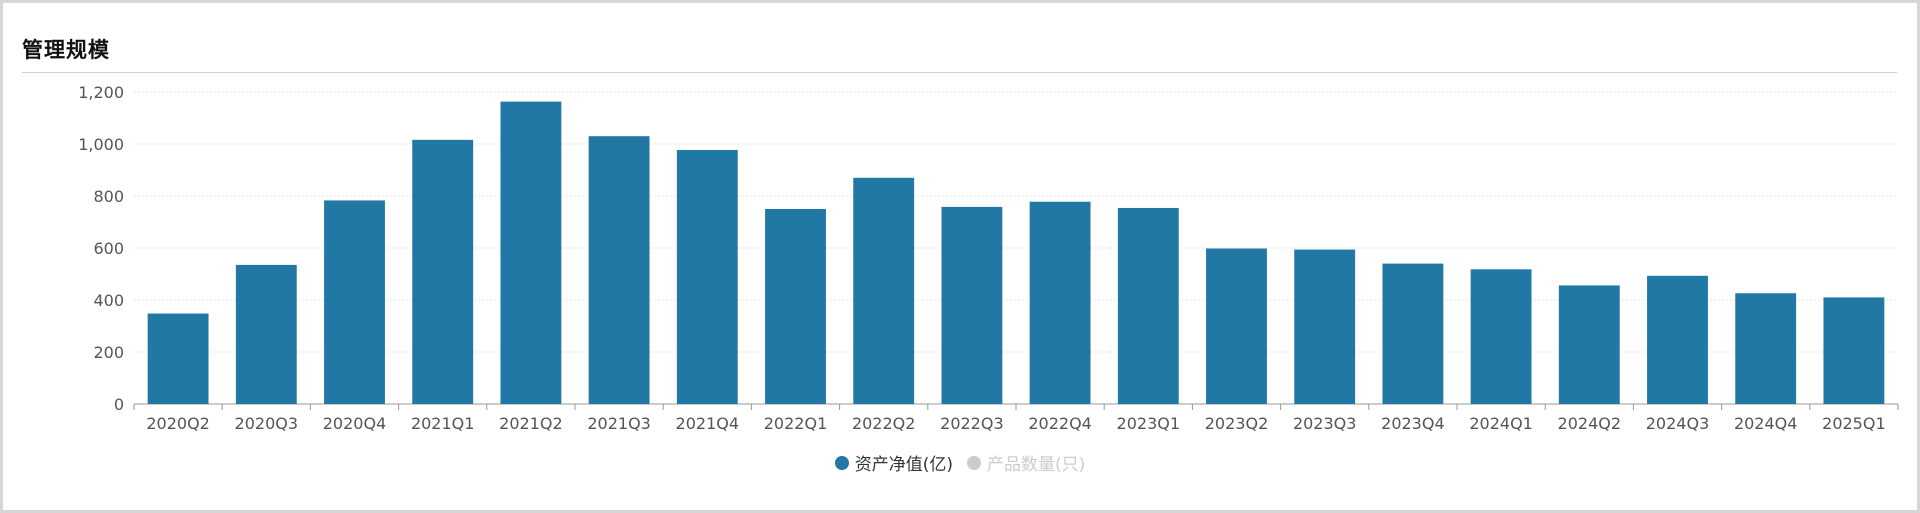  I want to click on legend-marker-product-count, so click(974, 462).